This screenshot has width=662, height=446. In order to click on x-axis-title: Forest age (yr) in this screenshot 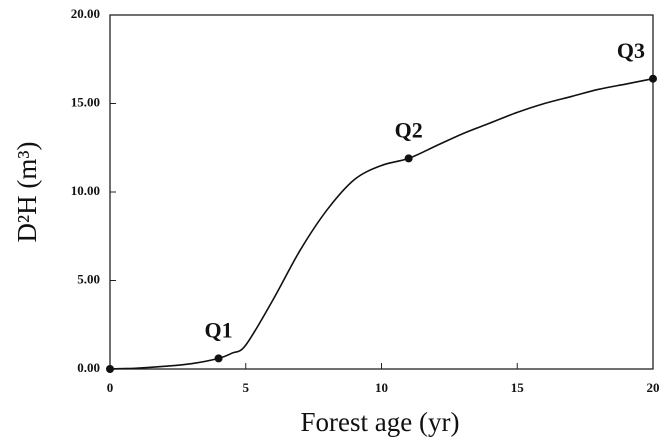, I will do `click(380, 422)`.